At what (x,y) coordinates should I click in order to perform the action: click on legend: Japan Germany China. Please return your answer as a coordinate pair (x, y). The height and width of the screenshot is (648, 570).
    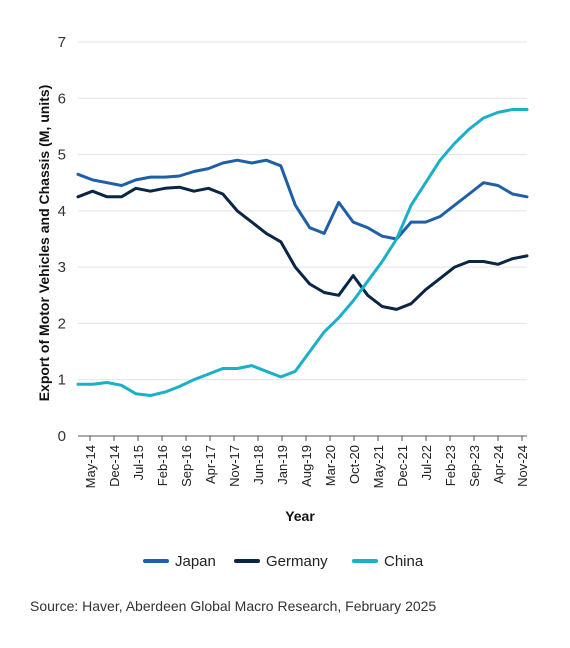
    Looking at the image, I should click on (283, 561).